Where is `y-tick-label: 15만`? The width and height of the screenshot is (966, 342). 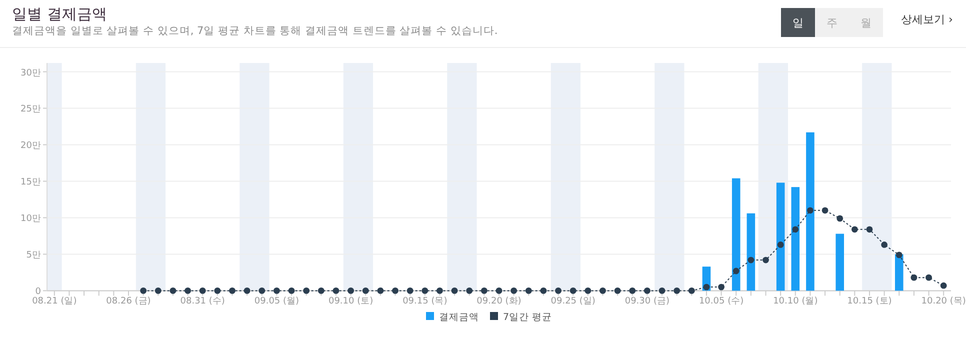
y-tick-label: 15만 is located at coordinates (30, 183).